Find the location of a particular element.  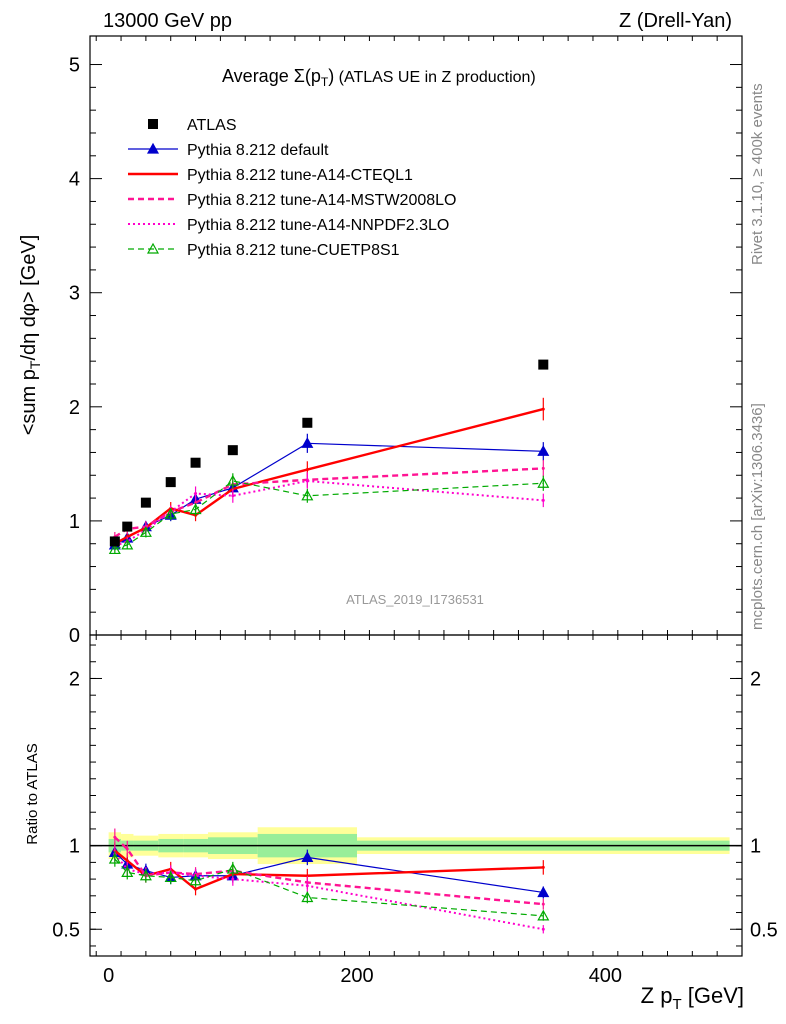

ratio-y-tick-label-right: 0.5 is located at coordinates (764, 930).